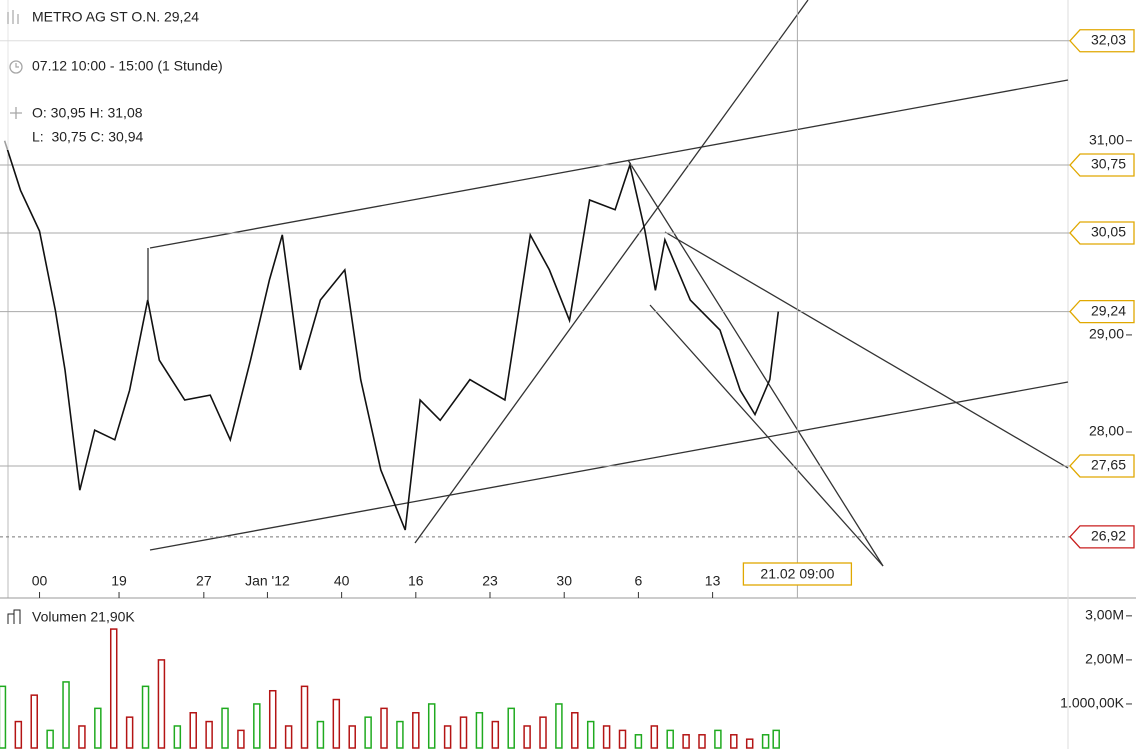  Describe the element at coordinates (1106, 431) in the screenshot. I see `y-tick-label: 28,00` at that location.